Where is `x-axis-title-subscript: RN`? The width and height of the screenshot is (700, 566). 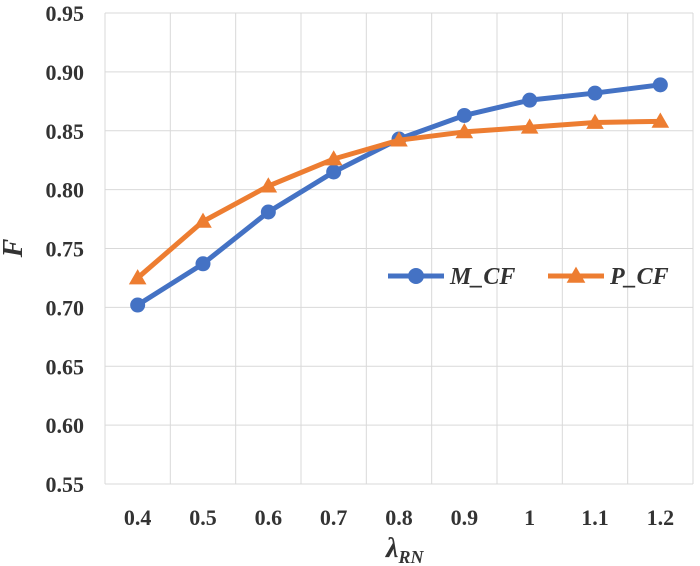
x-axis-title-subscript: RN is located at coordinates (410, 556).